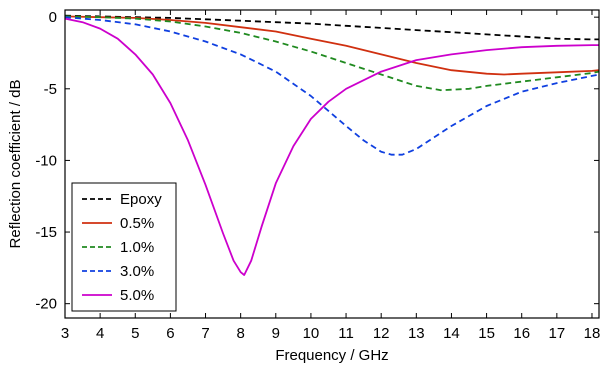 Image resolution: width=601 pixels, height=368 pixels. What do you see at coordinates (46, 304) in the screenshot?
I see `y-tick-label: -20` at bounding box center [46, 304].